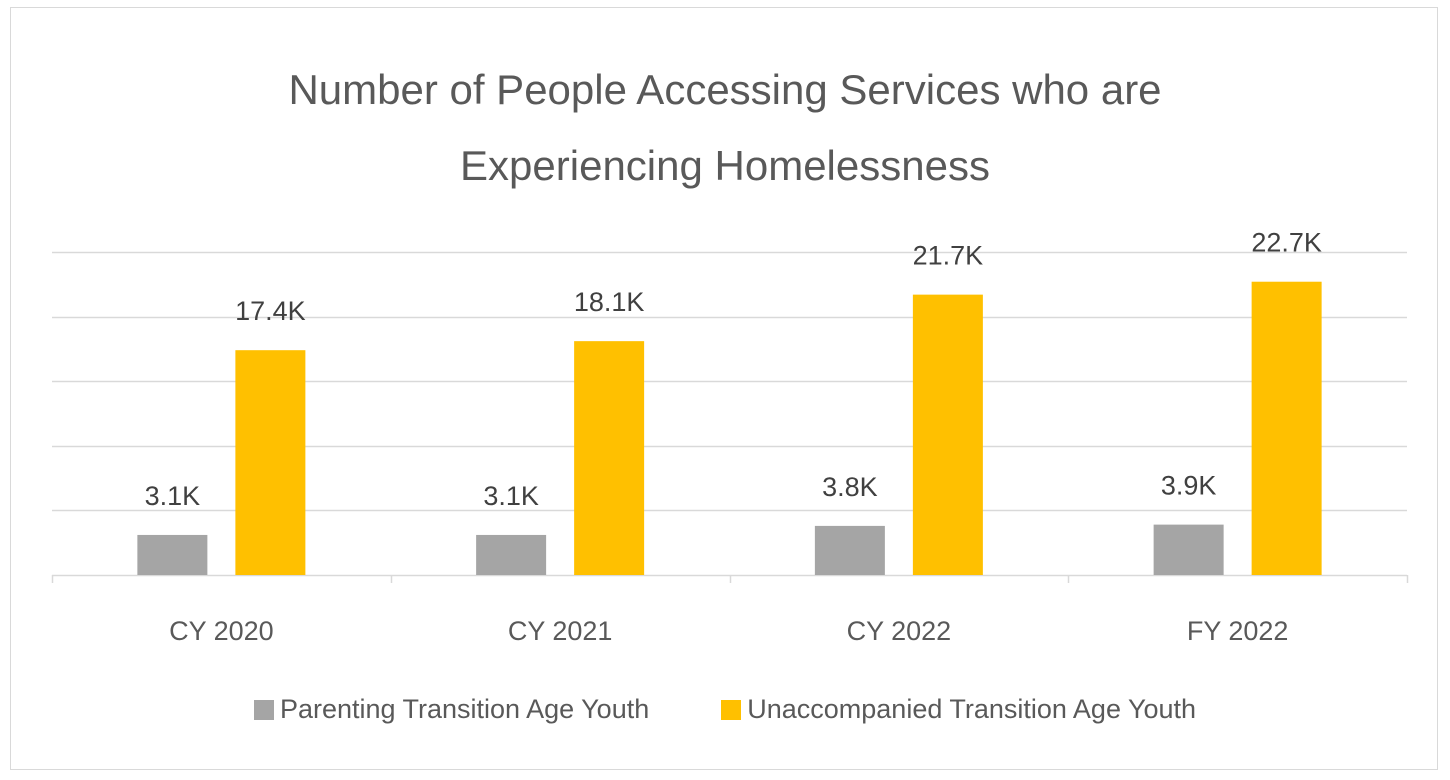 This screenshot has width=1450, height=780. I want to click on legend-label-parenting: Parenting Transition Age Youth, so click(464, 709).